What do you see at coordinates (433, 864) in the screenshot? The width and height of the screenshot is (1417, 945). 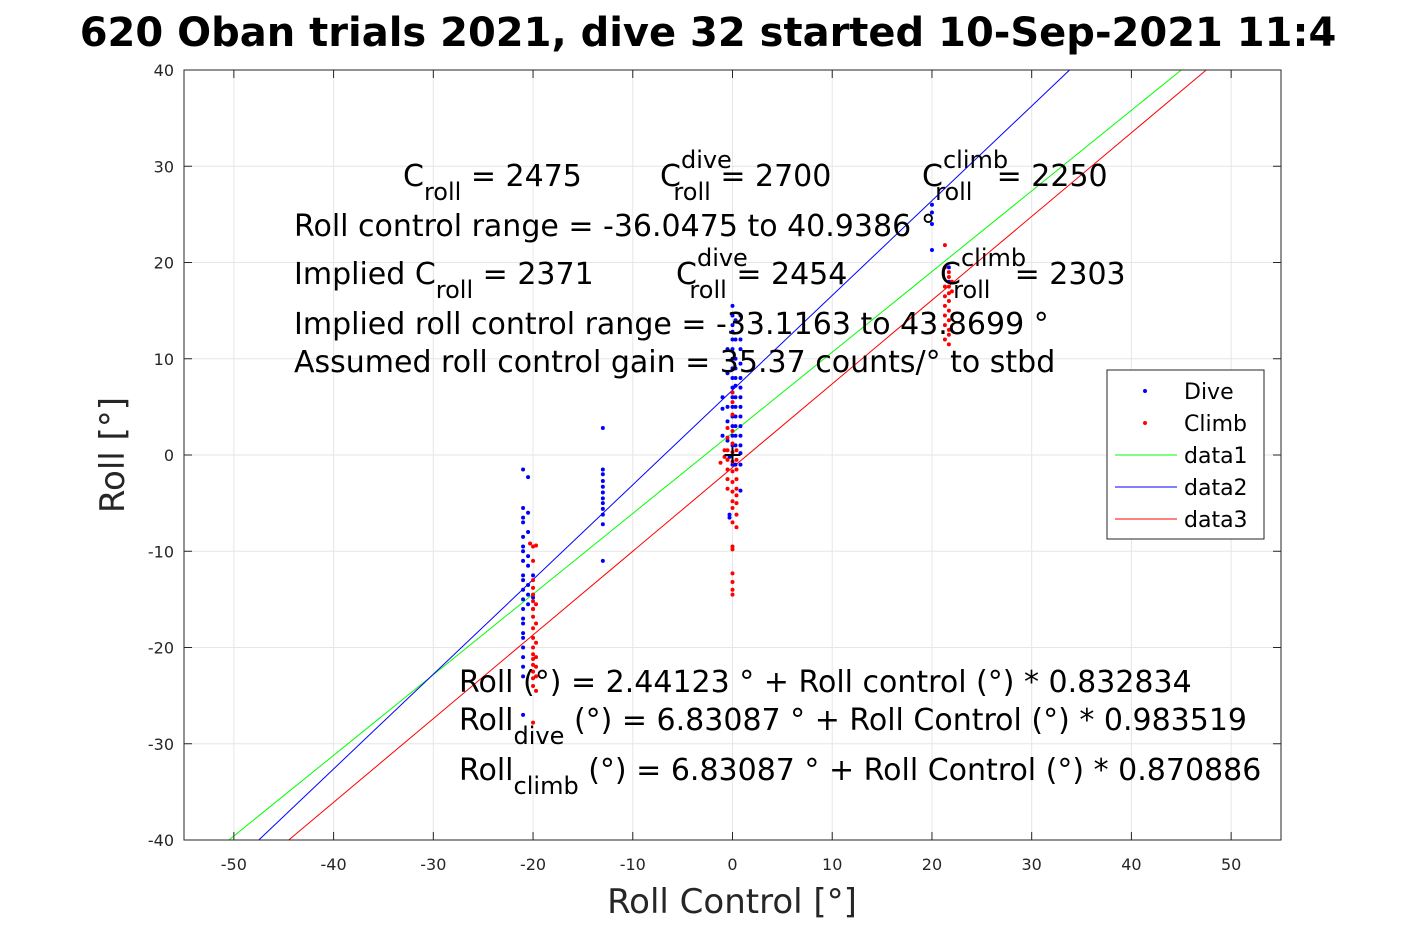 I see `x-tick-label: -30` at bounding box center [433, 864].